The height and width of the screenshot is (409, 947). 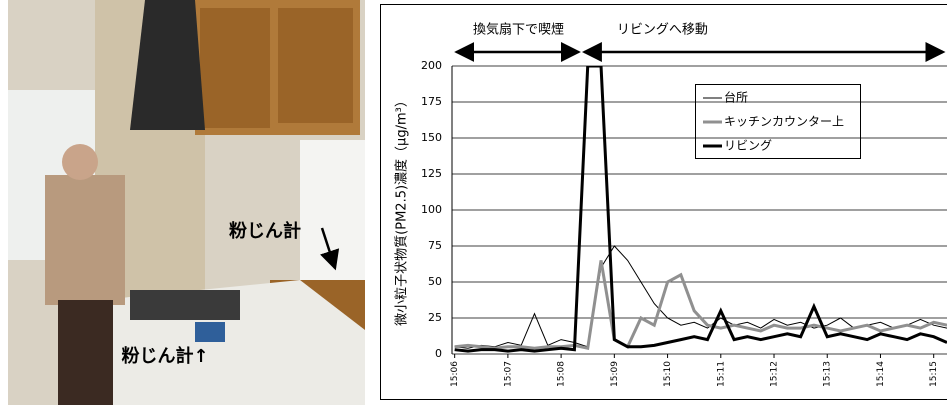 I want to click on y-tick-label: 75, so click(x=435, y=245).